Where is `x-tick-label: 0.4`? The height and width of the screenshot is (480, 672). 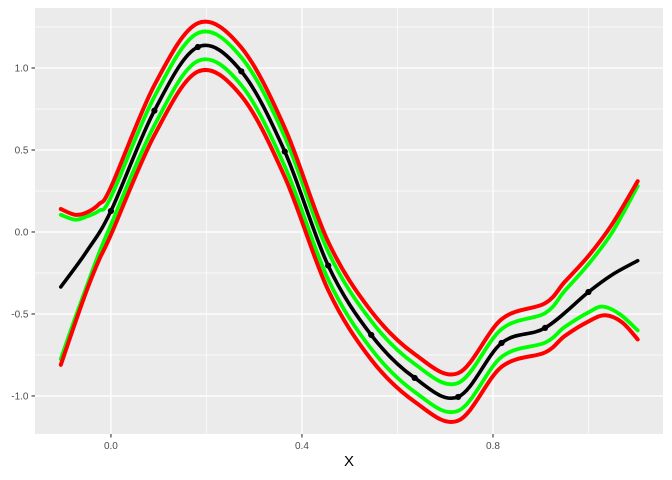
x-tick-label: 0.4 is located at coordinates (302, 446).